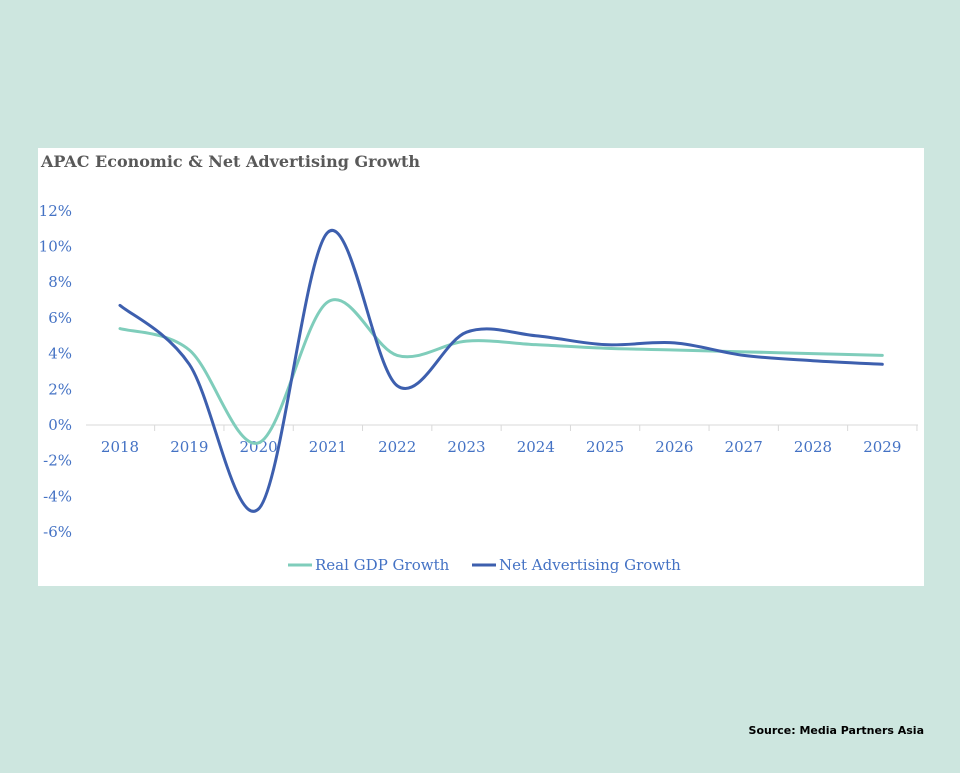  I want to click on y-tick-label: 12%, so click(55, 211).